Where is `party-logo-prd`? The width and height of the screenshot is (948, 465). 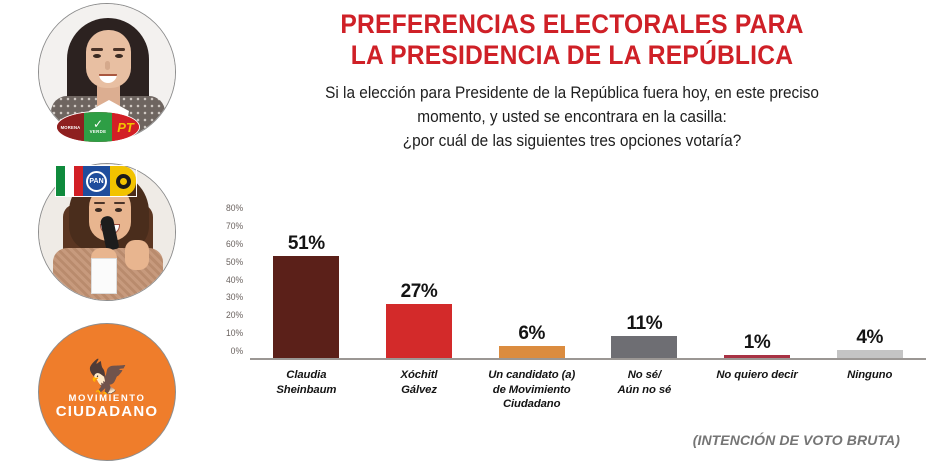 party-logo-prd is located at coordinates (123, 181).